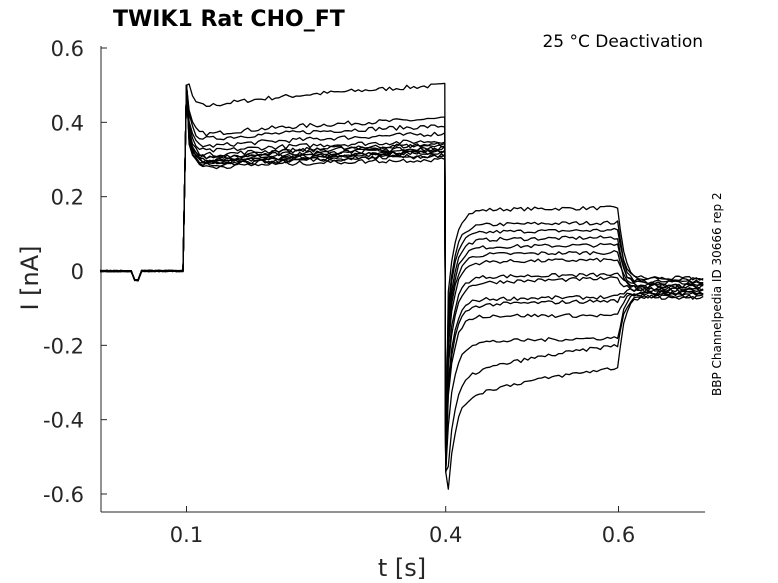 The height and width of the screenshot is (583, 778). What do you see at coordinates (67, 49) in the screenshot?
I see `y-tick-label: 0.6` at bounding box center [67, 49].